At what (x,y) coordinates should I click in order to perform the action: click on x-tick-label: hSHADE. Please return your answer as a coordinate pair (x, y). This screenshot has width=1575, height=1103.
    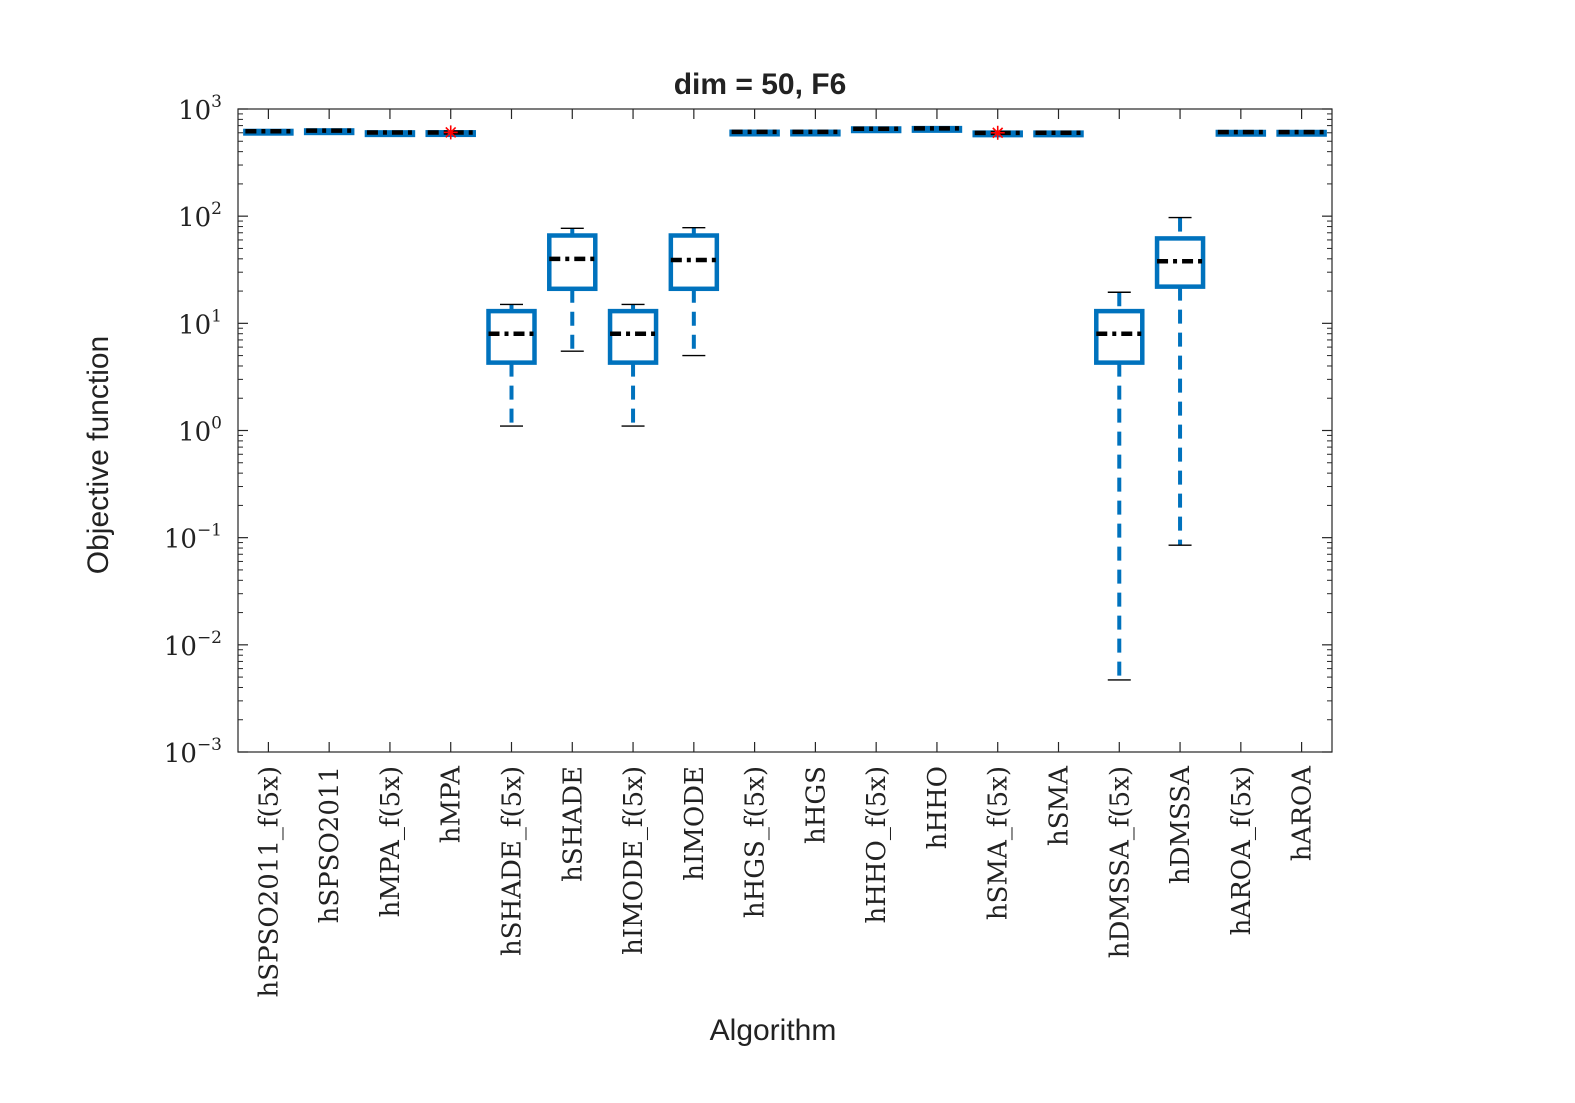
    Looking at the image, I should click on (573, 824).